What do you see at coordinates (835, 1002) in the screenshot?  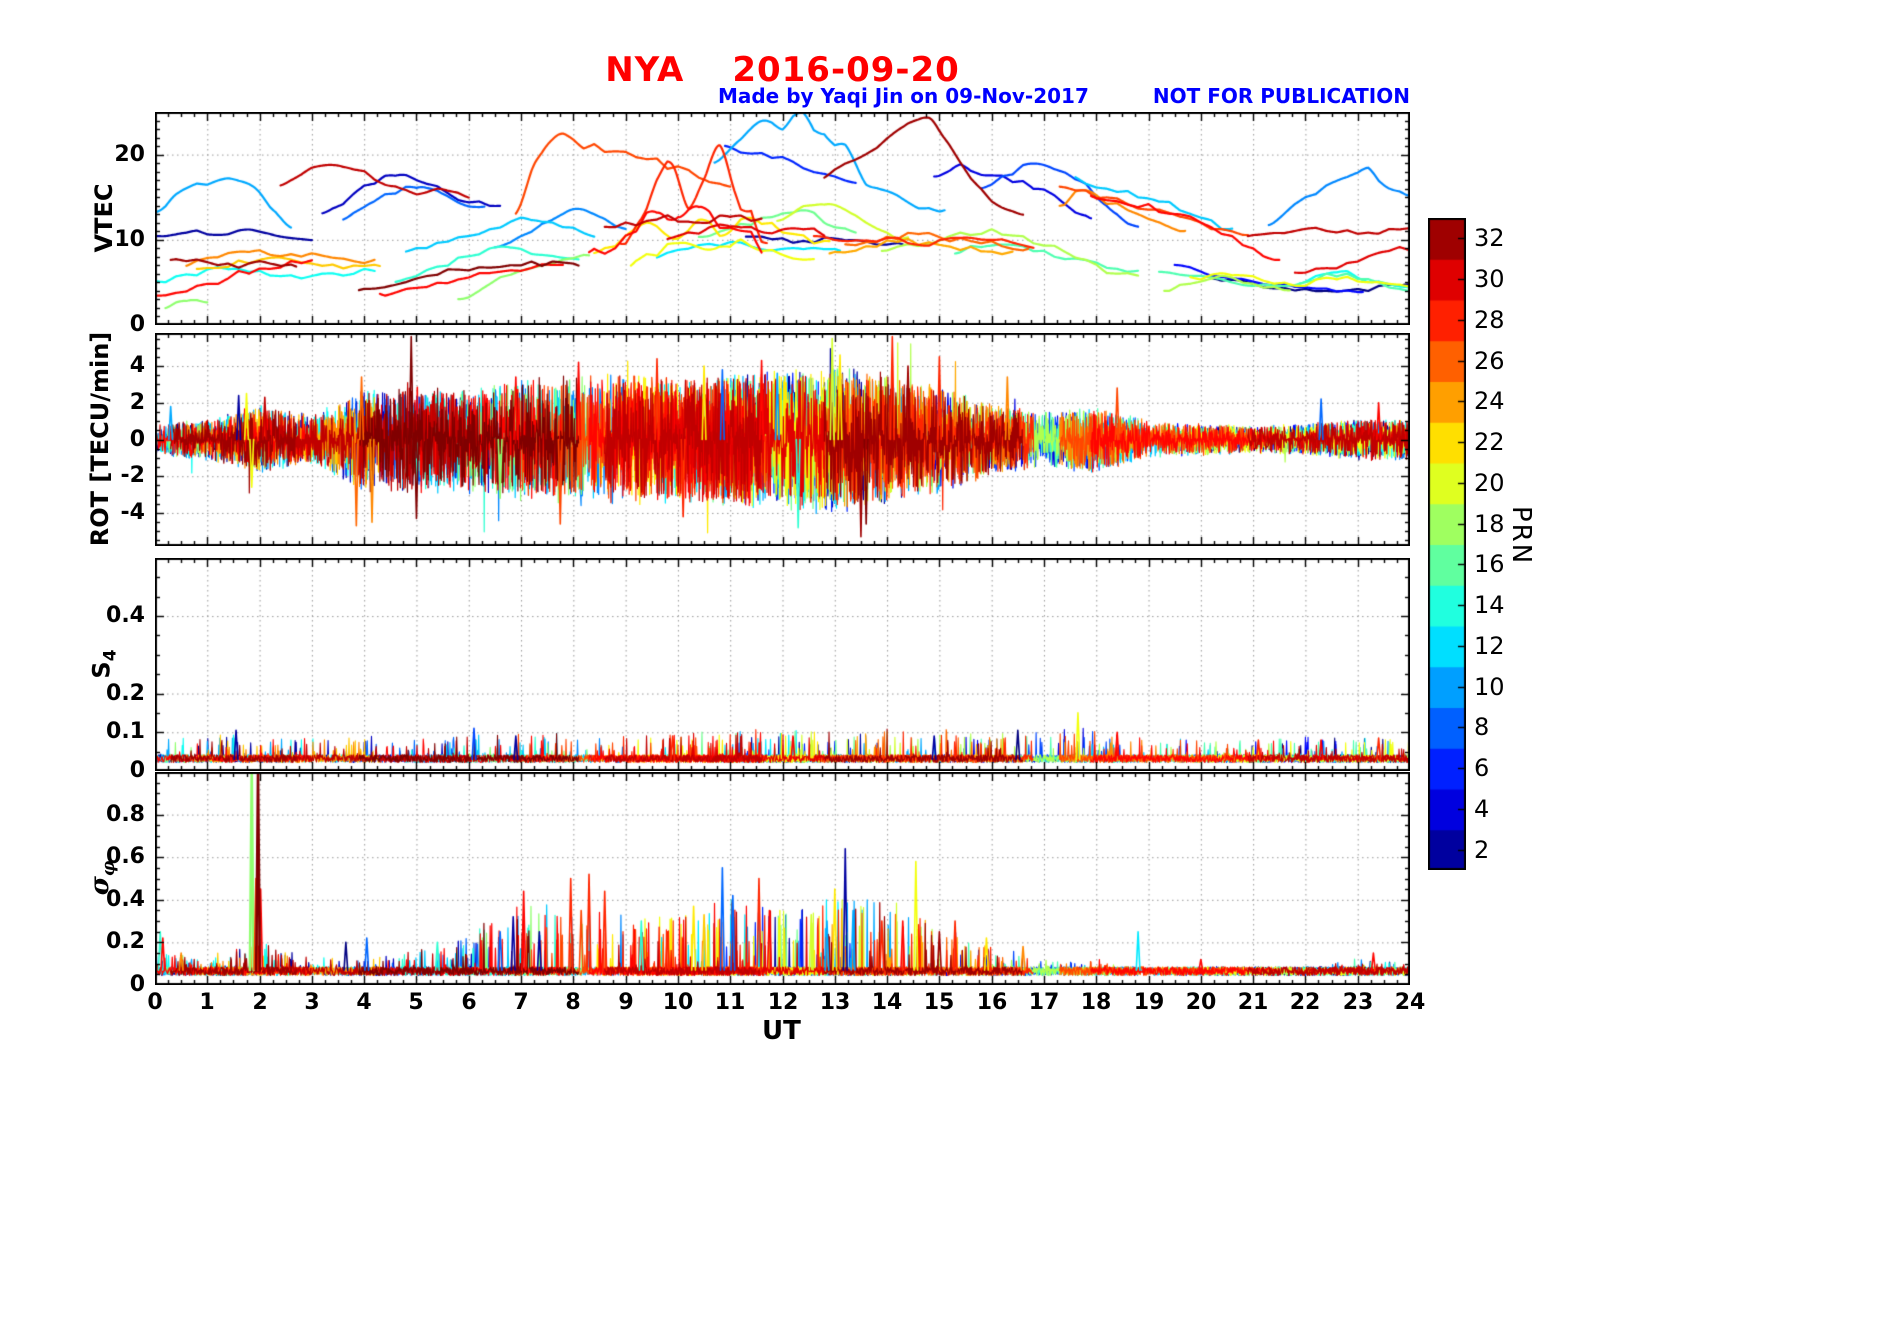 I see `x-tick-label: 13` at bounding box center [835, 1002].